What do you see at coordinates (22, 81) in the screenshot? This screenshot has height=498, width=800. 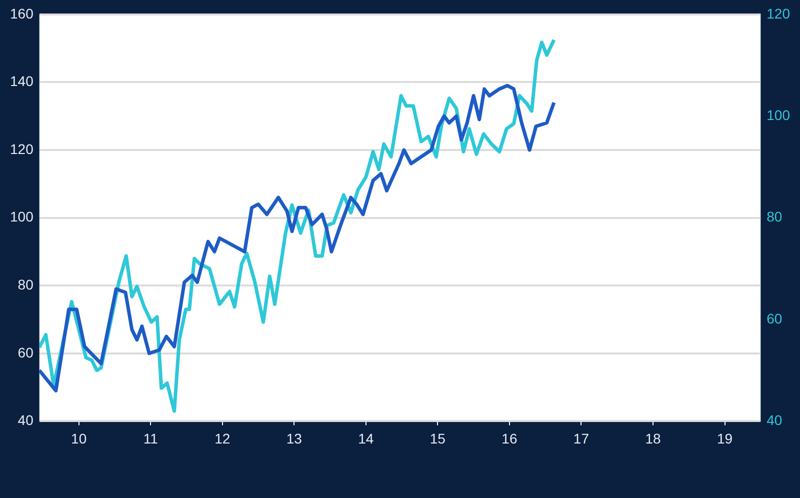 I see `y-tick-label: 140` at bounding box center [22, 81].